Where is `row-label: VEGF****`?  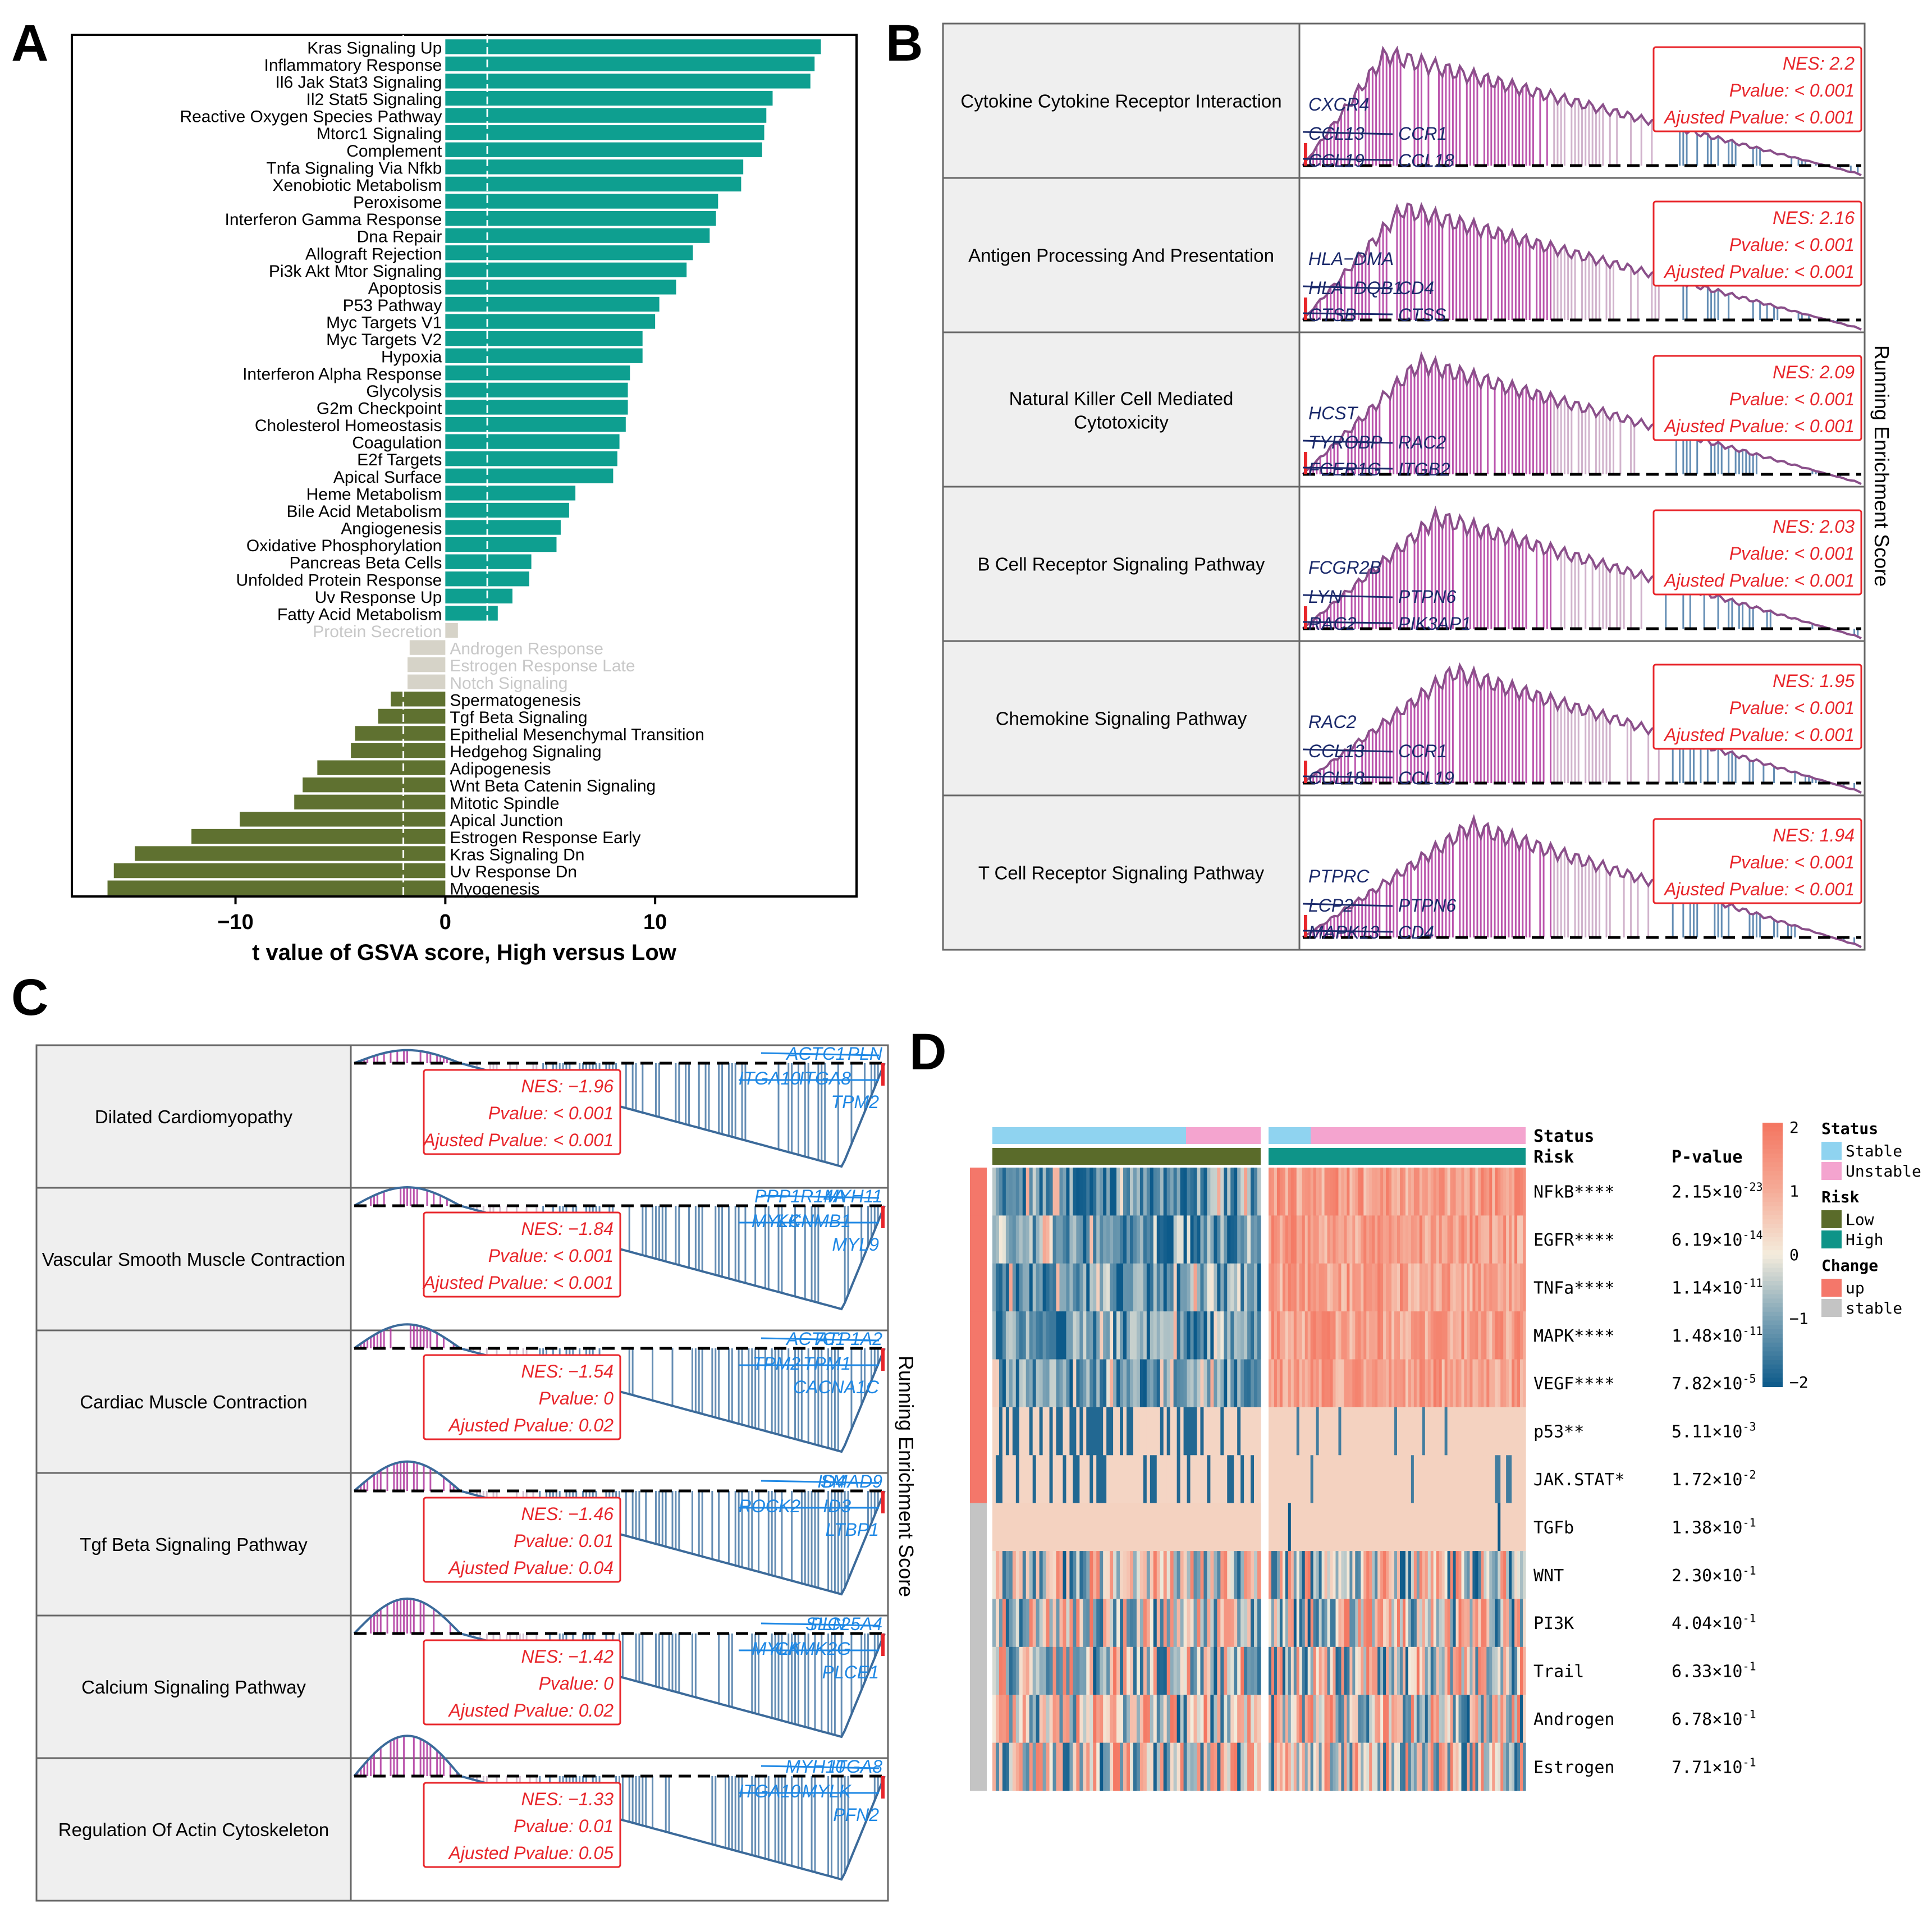
row-label: VEGF**** is located at coordinates (1574, 1384).